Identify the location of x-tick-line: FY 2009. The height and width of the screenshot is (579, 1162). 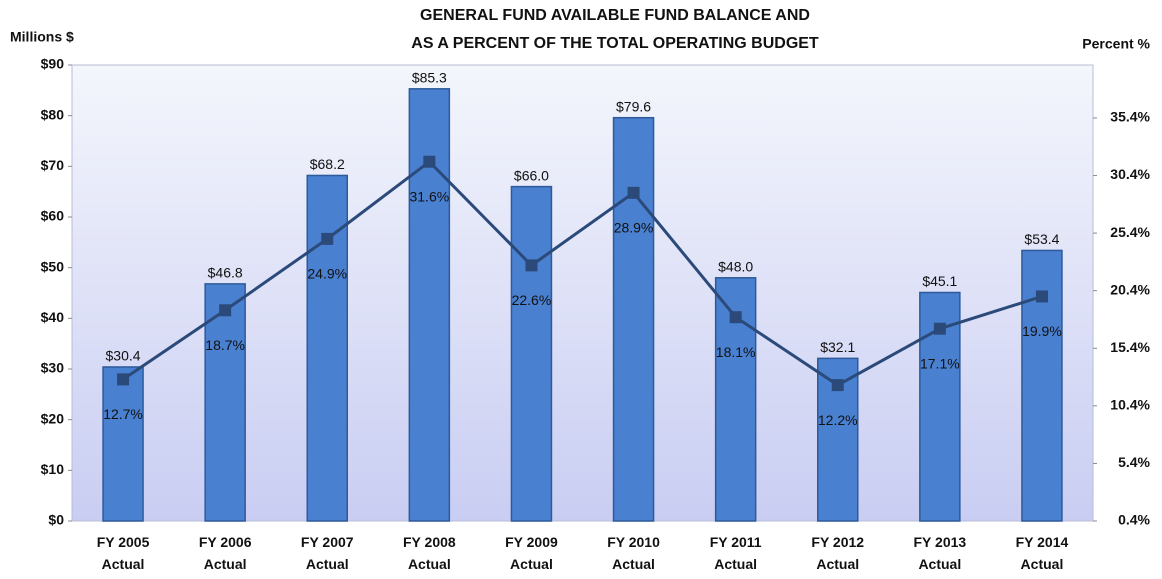
(531, 542).